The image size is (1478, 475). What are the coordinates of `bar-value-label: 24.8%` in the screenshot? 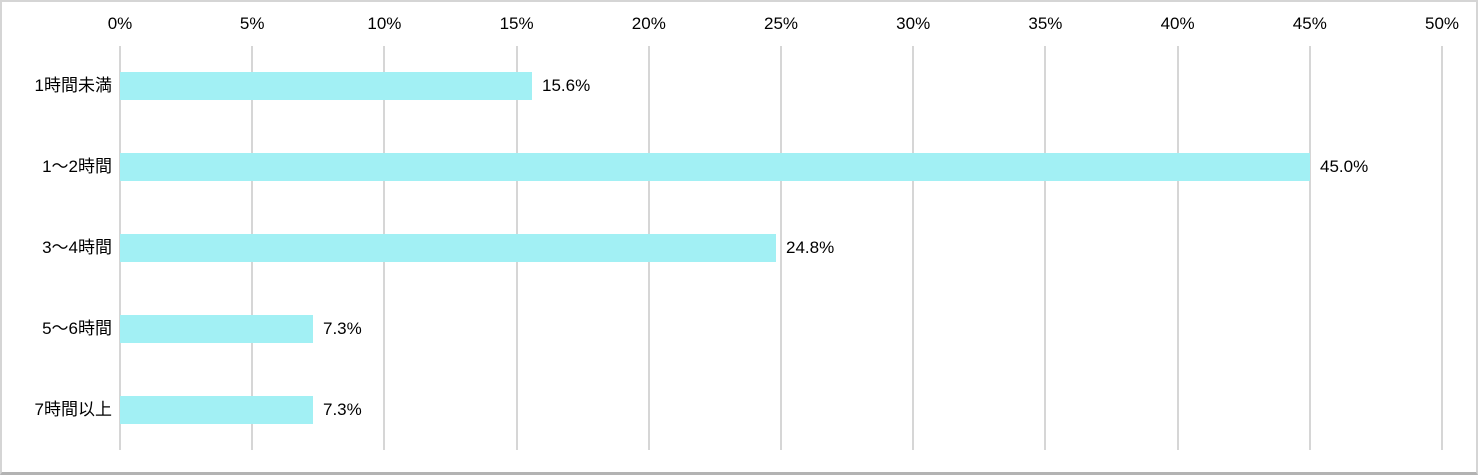 It's located at (810, 247).